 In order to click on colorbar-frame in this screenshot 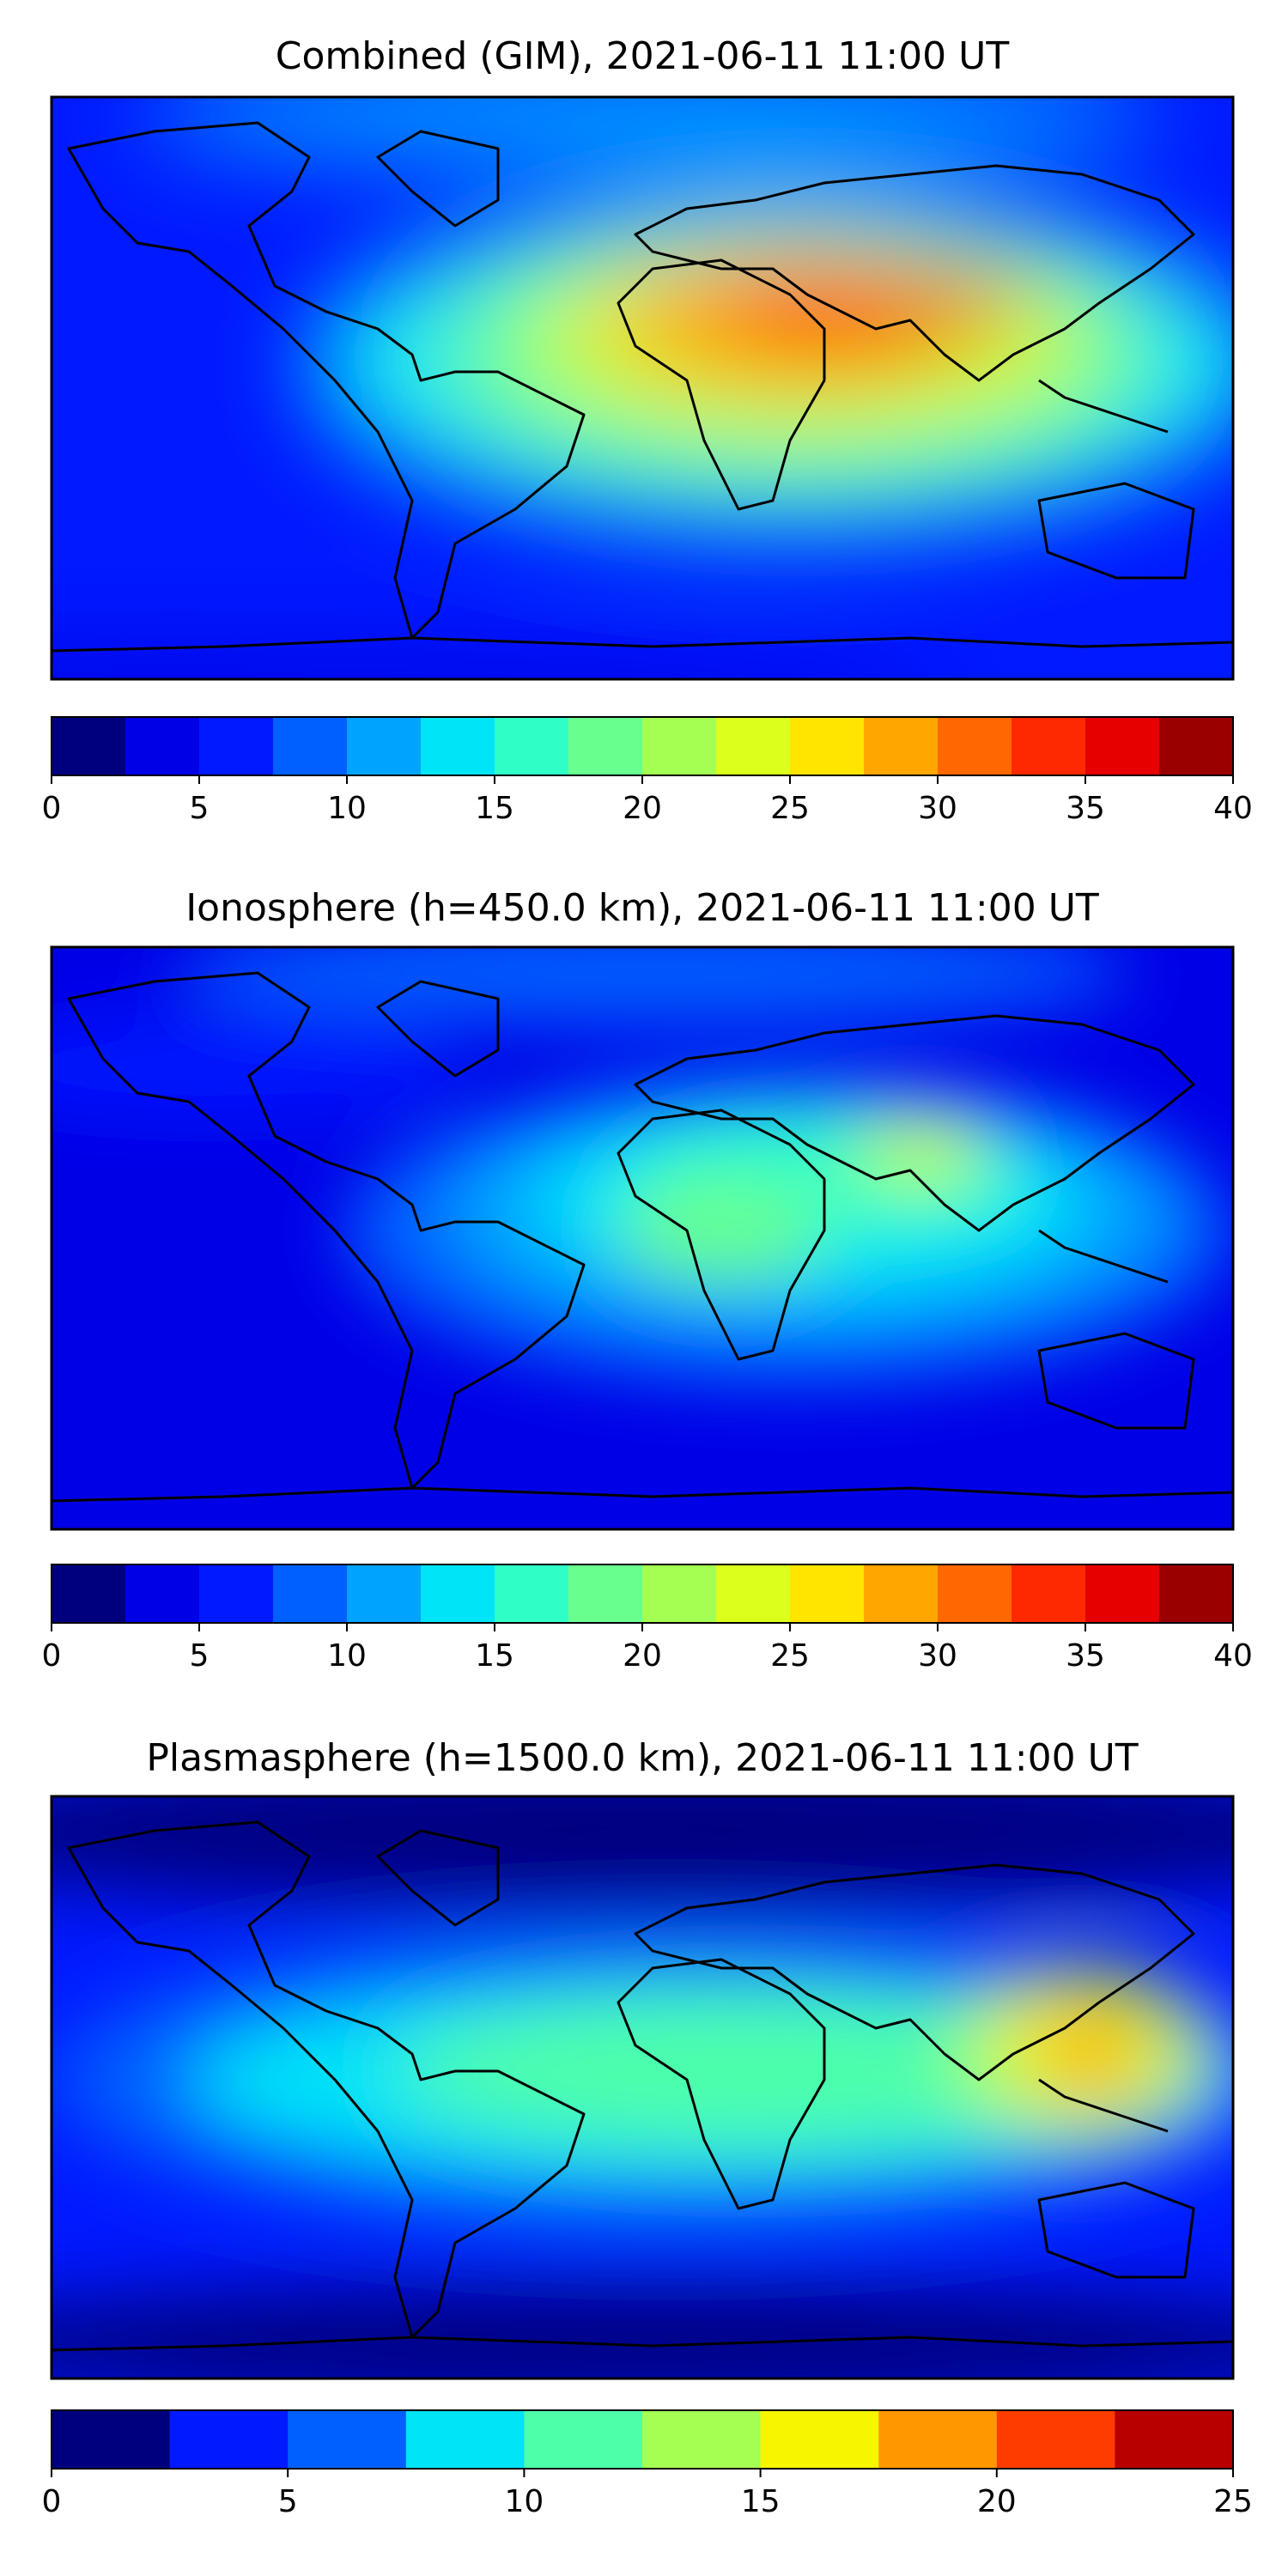, I will do `click(642, 2440)`.